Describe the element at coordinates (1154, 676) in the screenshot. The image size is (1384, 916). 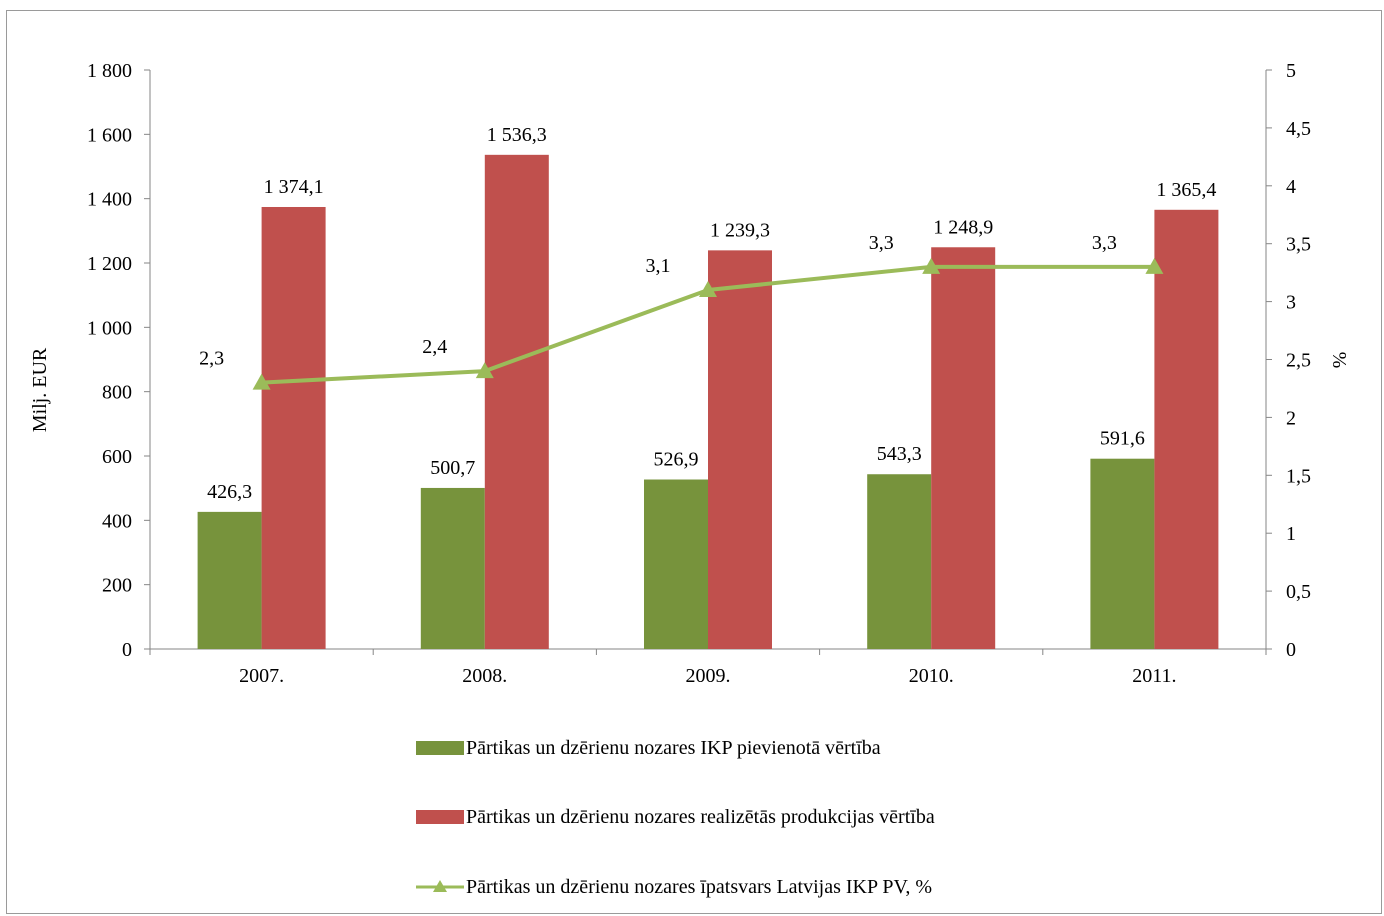
I see `x-tick-label: 2011.` at that location.